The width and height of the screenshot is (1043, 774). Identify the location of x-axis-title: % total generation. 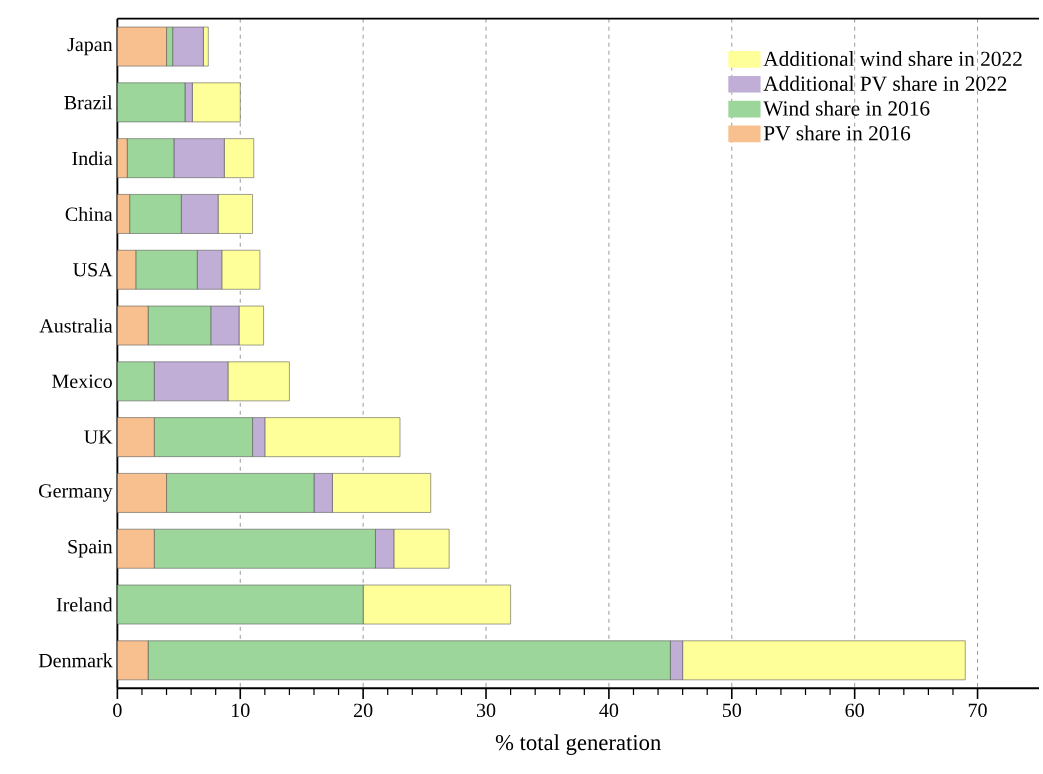
(578, 745).